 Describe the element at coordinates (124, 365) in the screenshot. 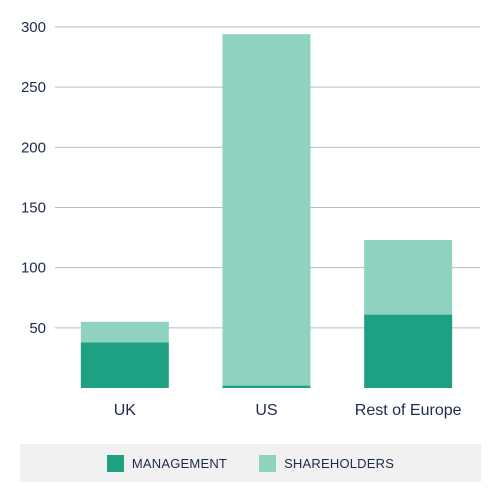

I see `bar-uk-management` at that location.